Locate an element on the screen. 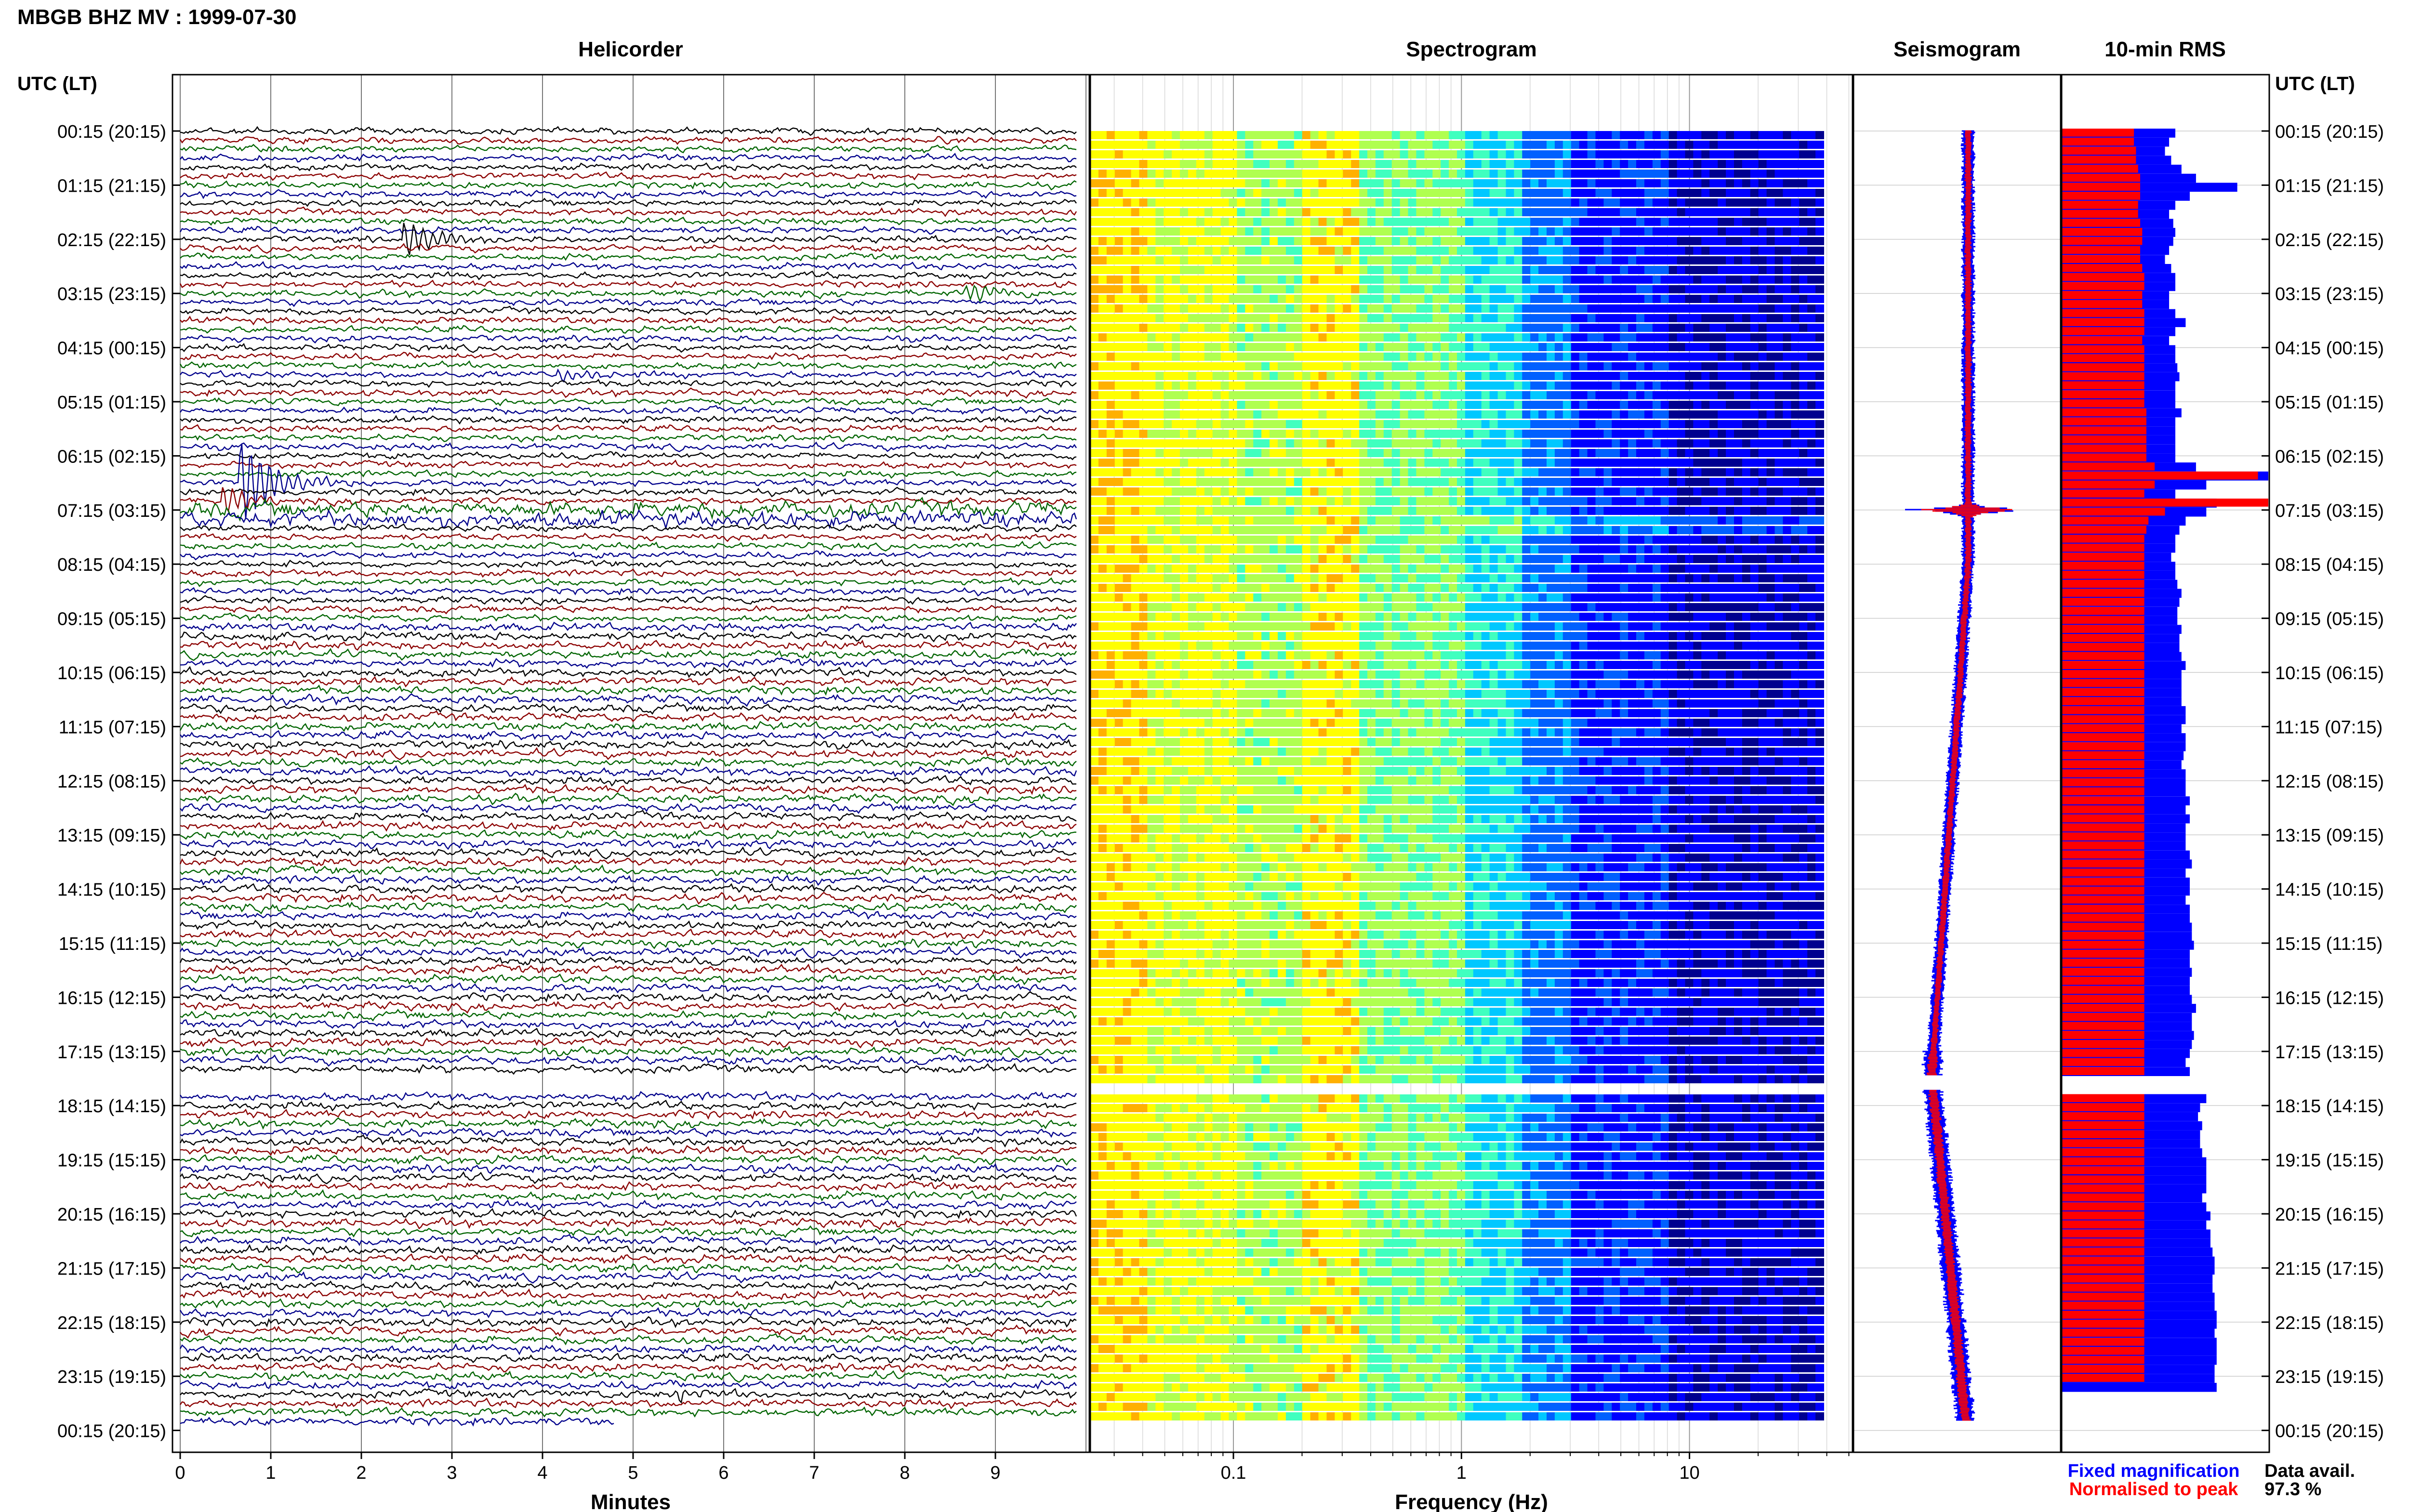 The width and height of the screenshot is (2409, 1512). helicorder-trace is located at coordinates (628, 527).